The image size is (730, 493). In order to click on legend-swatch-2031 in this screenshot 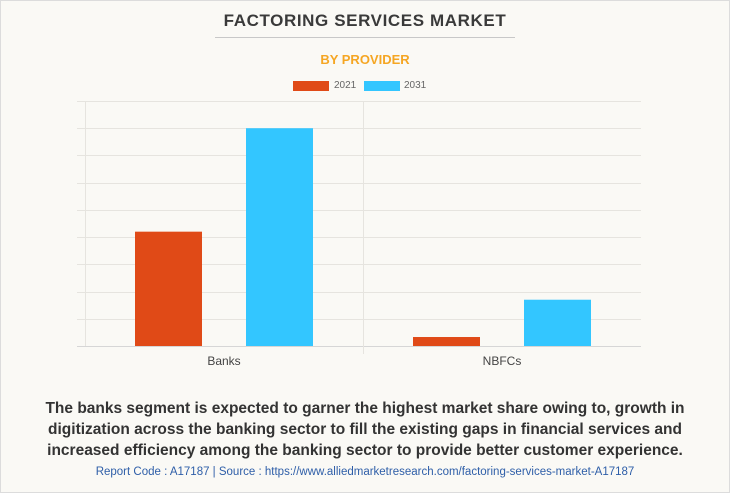, I will do `click(382, 86)`.